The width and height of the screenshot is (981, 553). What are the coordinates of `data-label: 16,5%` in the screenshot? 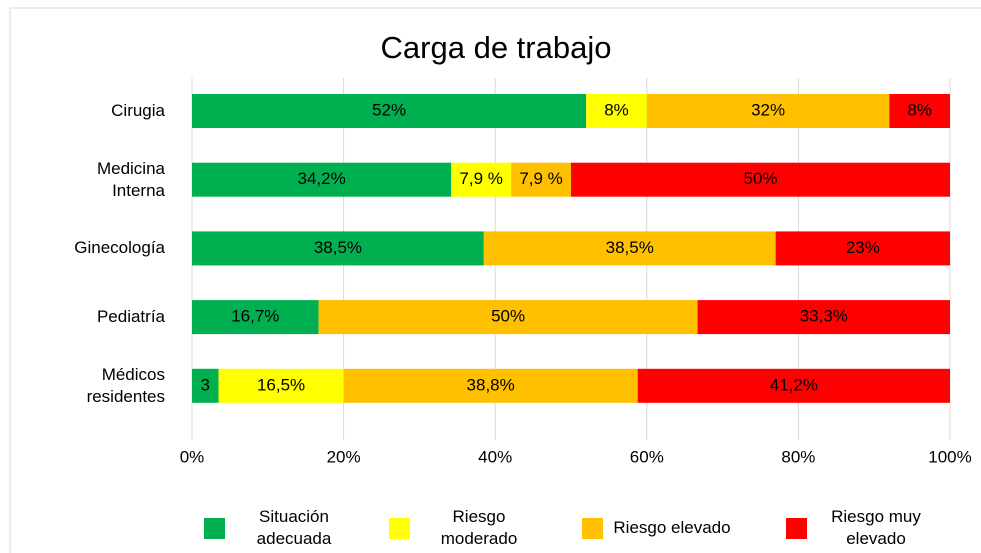 It's located at (281, 384).